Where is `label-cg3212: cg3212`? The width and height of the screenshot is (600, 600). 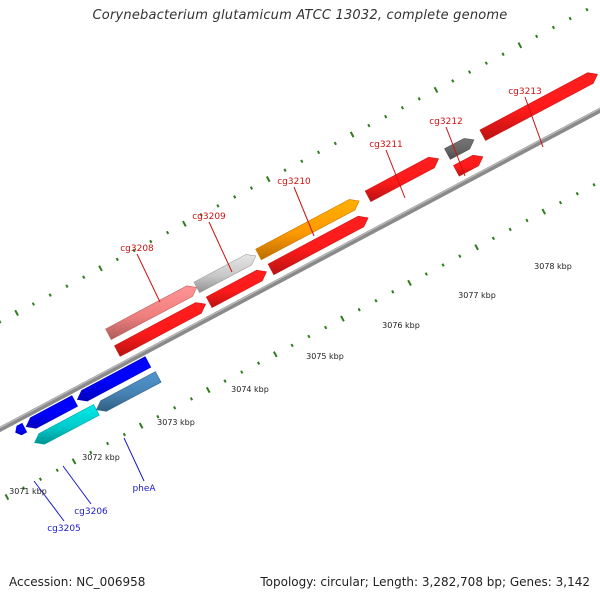 label-cg3212: cg3212 is located at coordinates (446, 122).